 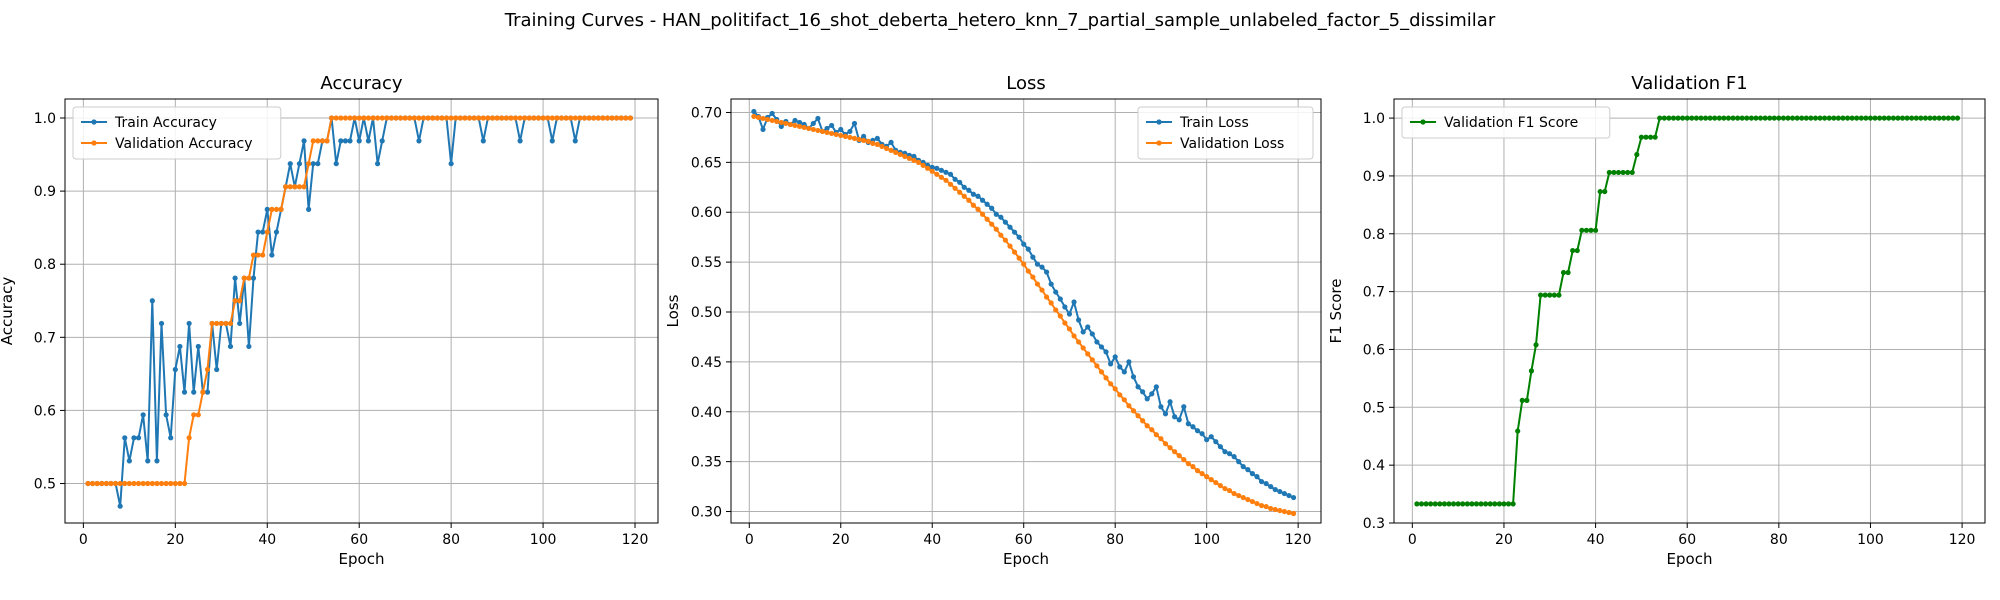 What do you see at coordinates (635, 540) in the screenshot?
I see `accuracy-x-tick-label: 120` at bounding box center [635, 540].